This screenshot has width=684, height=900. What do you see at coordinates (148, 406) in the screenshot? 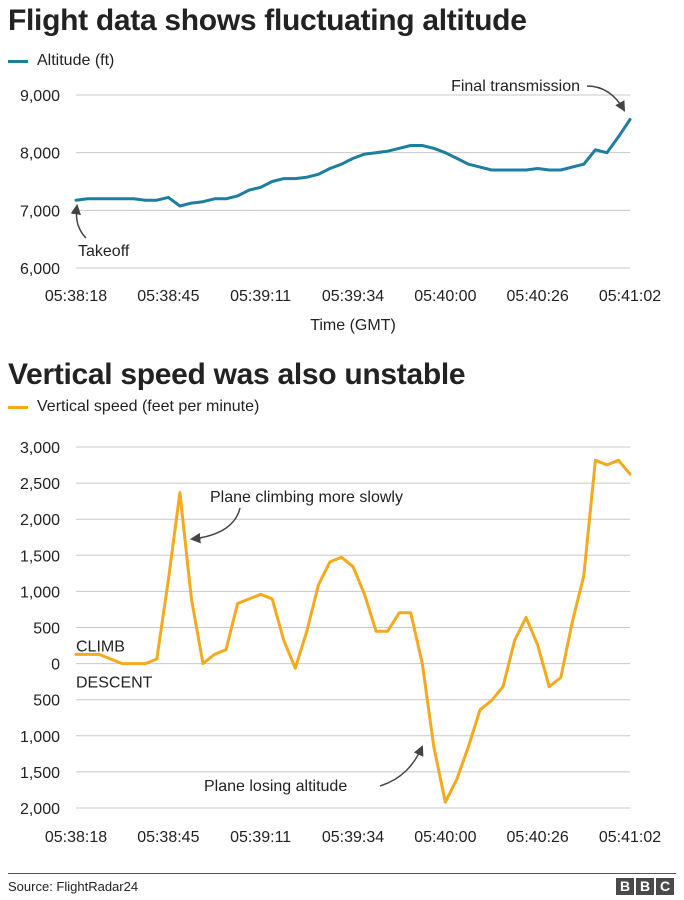
I see `vertical-speed-legend-label: Vertical speed (feet per minute)` at bounding box center [148, 406].